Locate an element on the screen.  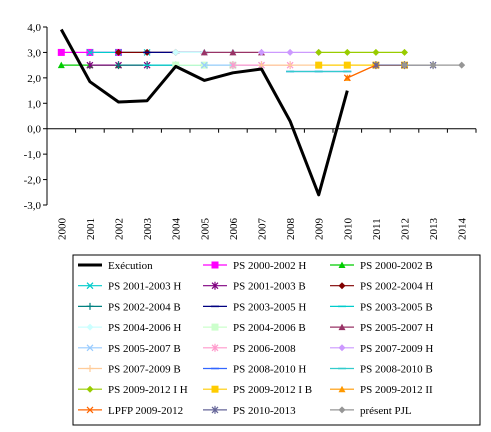
legend-item: PS 2003-2005 B is located at coordinates (381, 307).